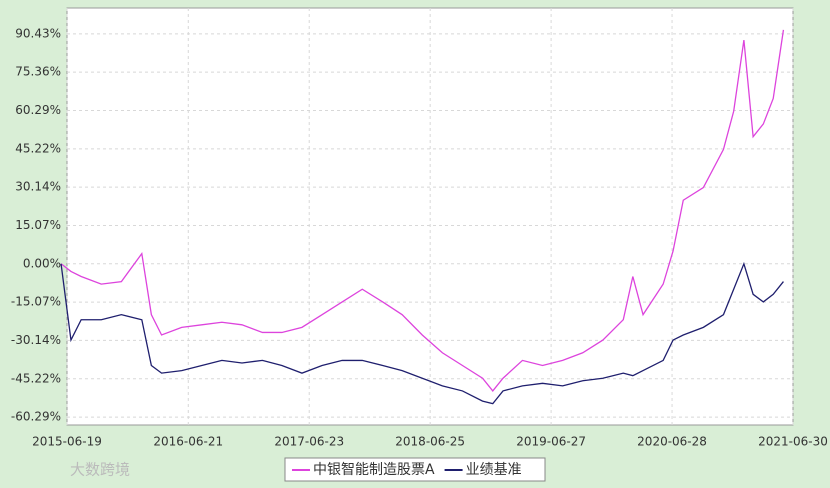 This screenshot has width=830, height=488. What do you see at coordinates (36, 302) in the screenshot?
I see `y-tick-label: -15.07%` at bounding box center [36, 302].